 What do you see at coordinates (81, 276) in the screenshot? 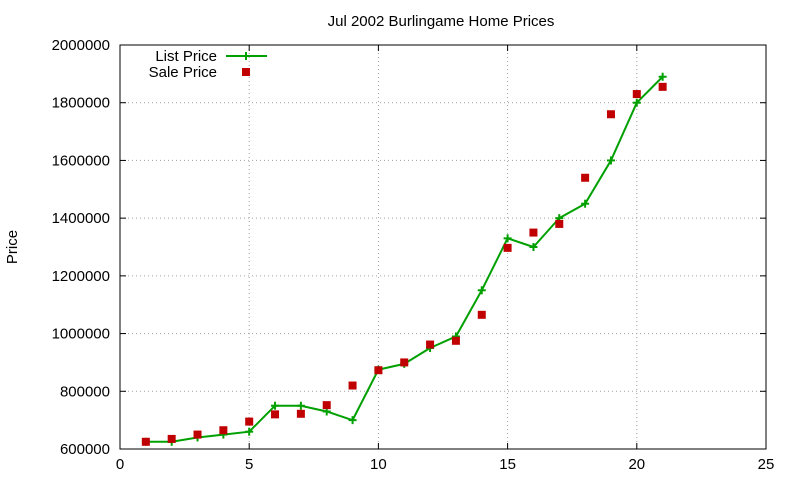
I see `y-tick-label: 1200000` at bounding box center [81, 276].